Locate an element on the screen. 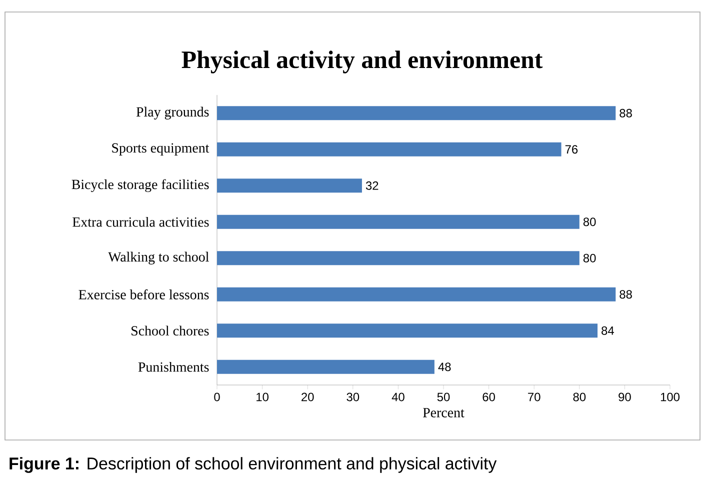 This screenshot has height=490, width=709. y-tick-label: Bicycle storage facilities is located at coordinates (140, 185).